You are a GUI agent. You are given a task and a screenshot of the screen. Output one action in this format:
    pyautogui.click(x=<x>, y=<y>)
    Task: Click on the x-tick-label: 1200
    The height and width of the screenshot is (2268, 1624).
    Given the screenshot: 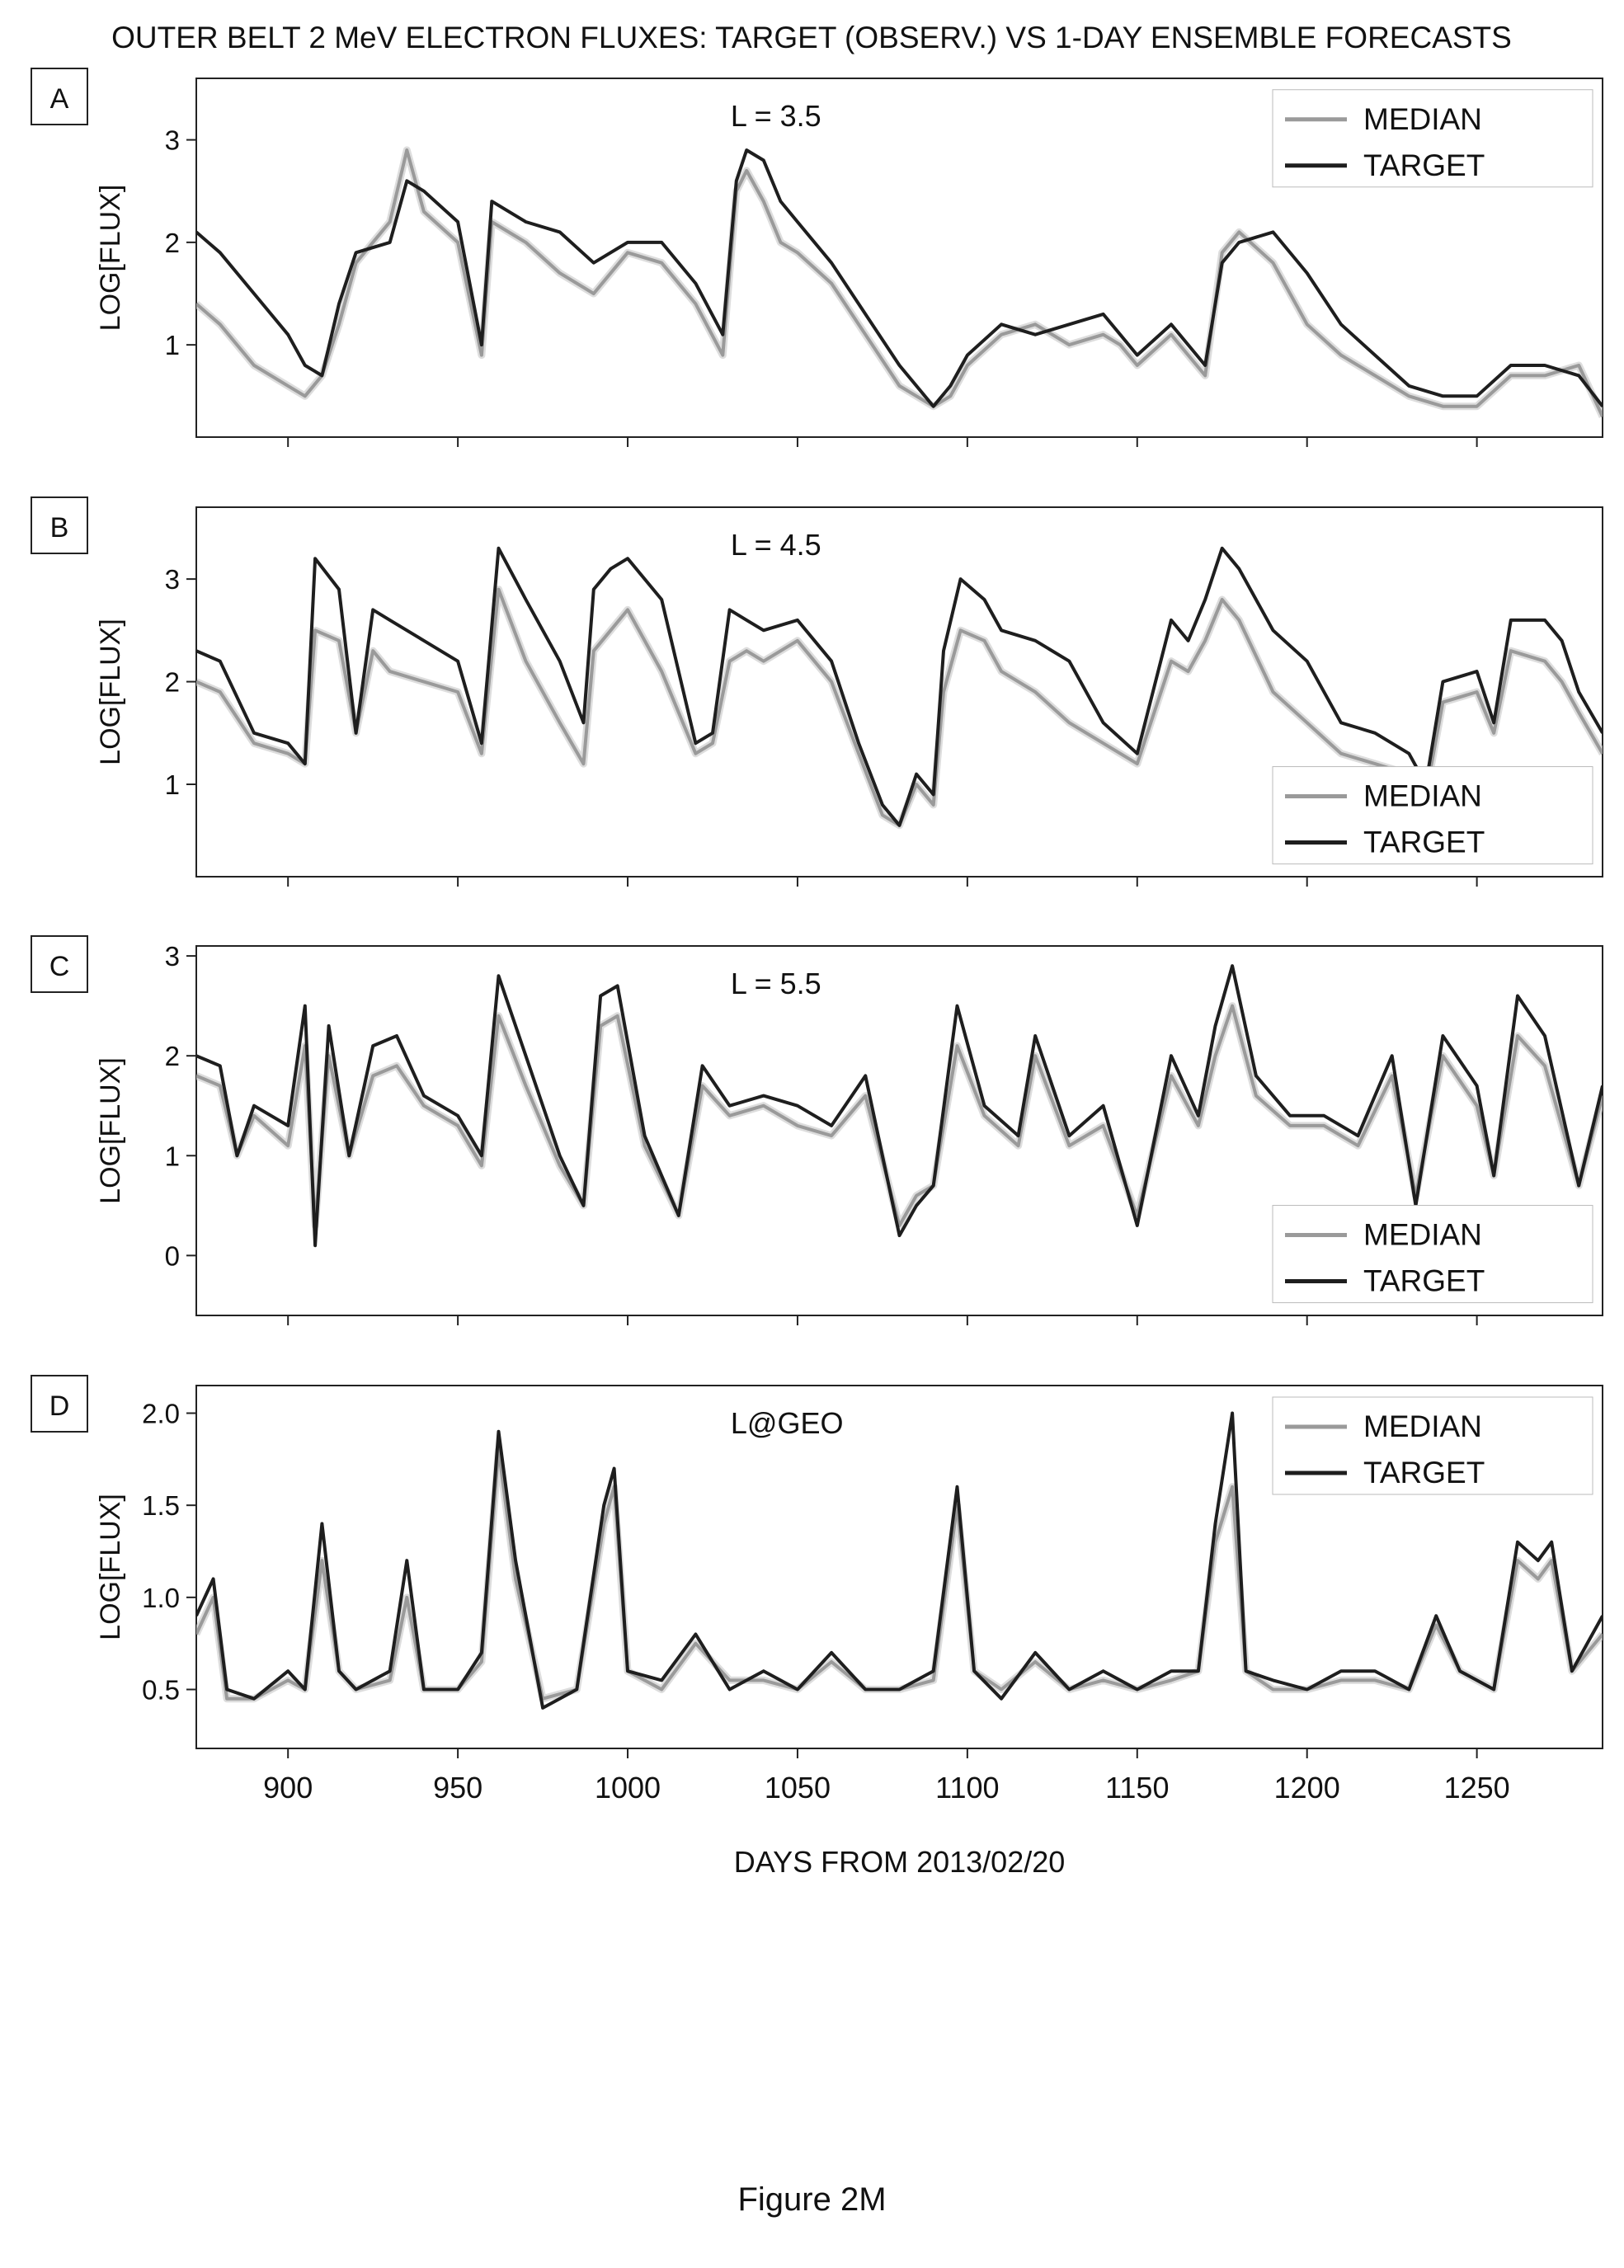 What is the action you would take?
    pyautogui.click(x=1307, y=1788)
    